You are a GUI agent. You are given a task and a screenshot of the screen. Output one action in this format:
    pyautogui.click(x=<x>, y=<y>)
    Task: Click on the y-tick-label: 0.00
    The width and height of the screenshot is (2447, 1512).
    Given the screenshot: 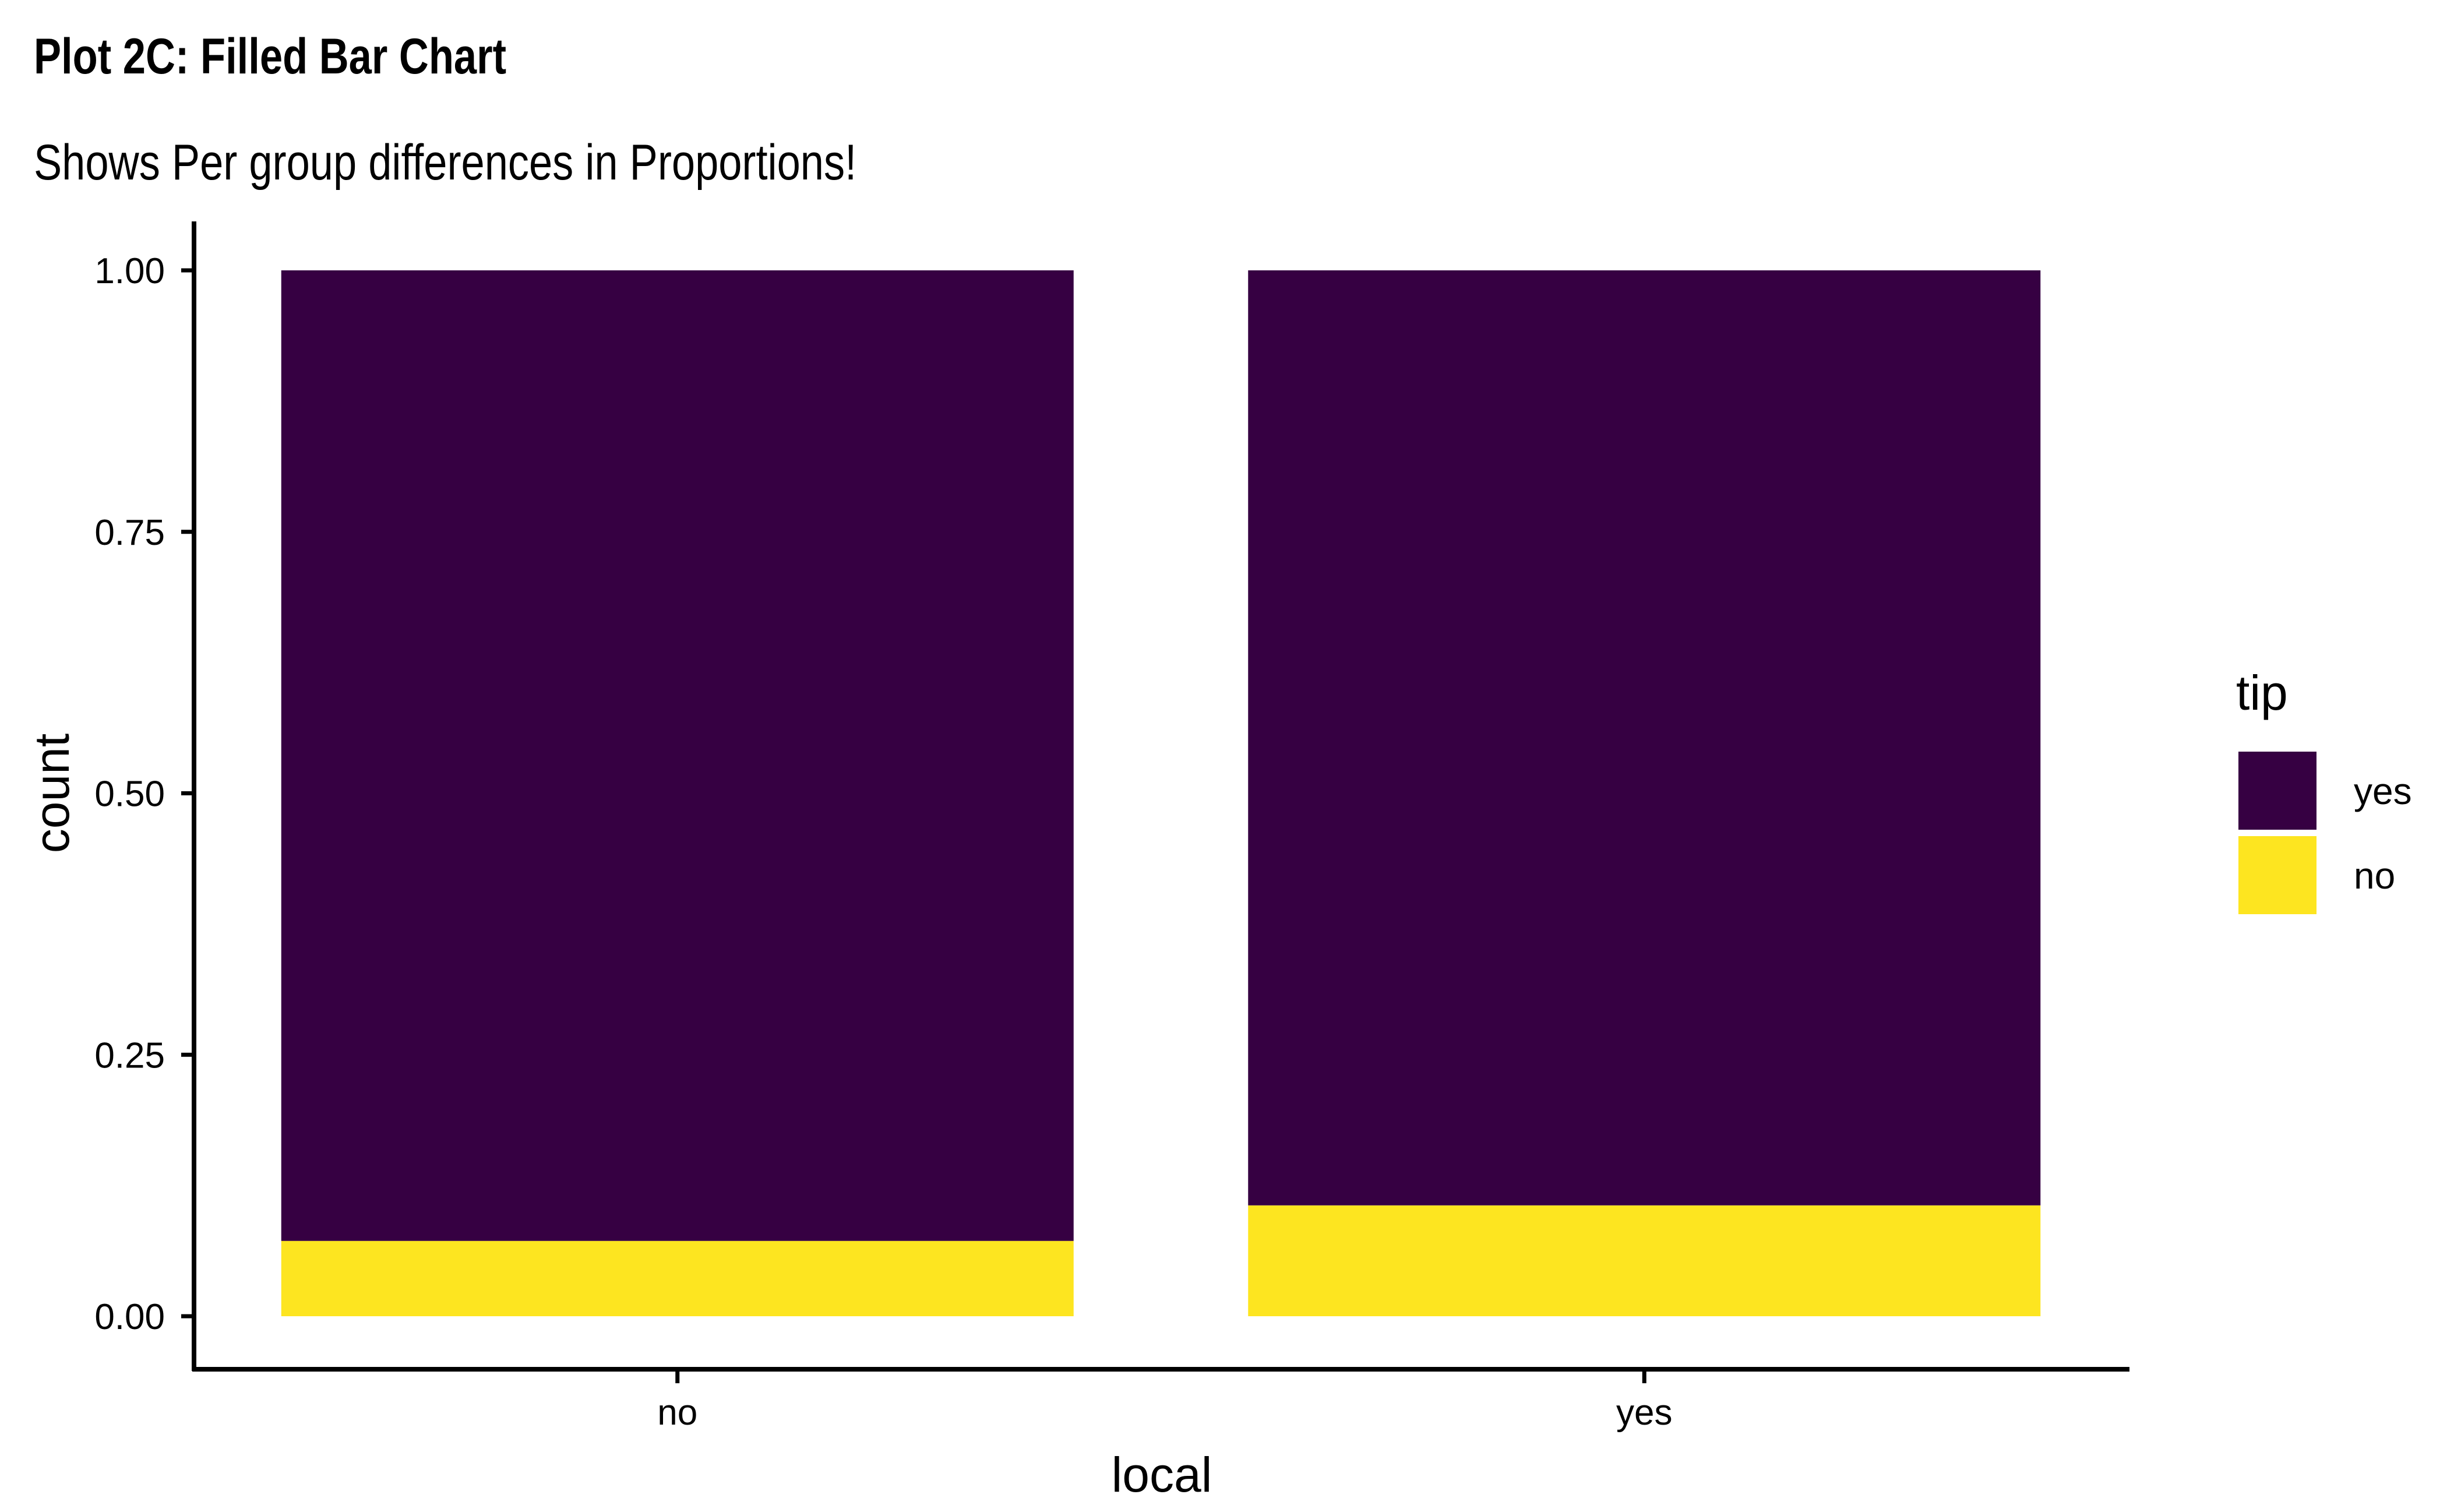 What is the action you would take?
    pyautogui.click(x=129, y=1317)
    